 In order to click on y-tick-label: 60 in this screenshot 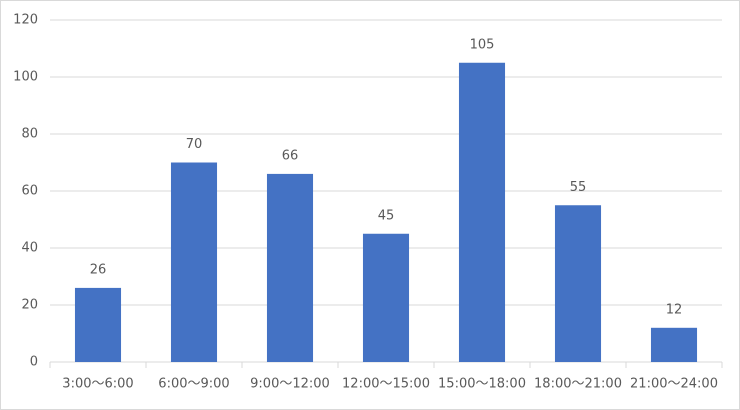, I will do `click(29, 191)`.